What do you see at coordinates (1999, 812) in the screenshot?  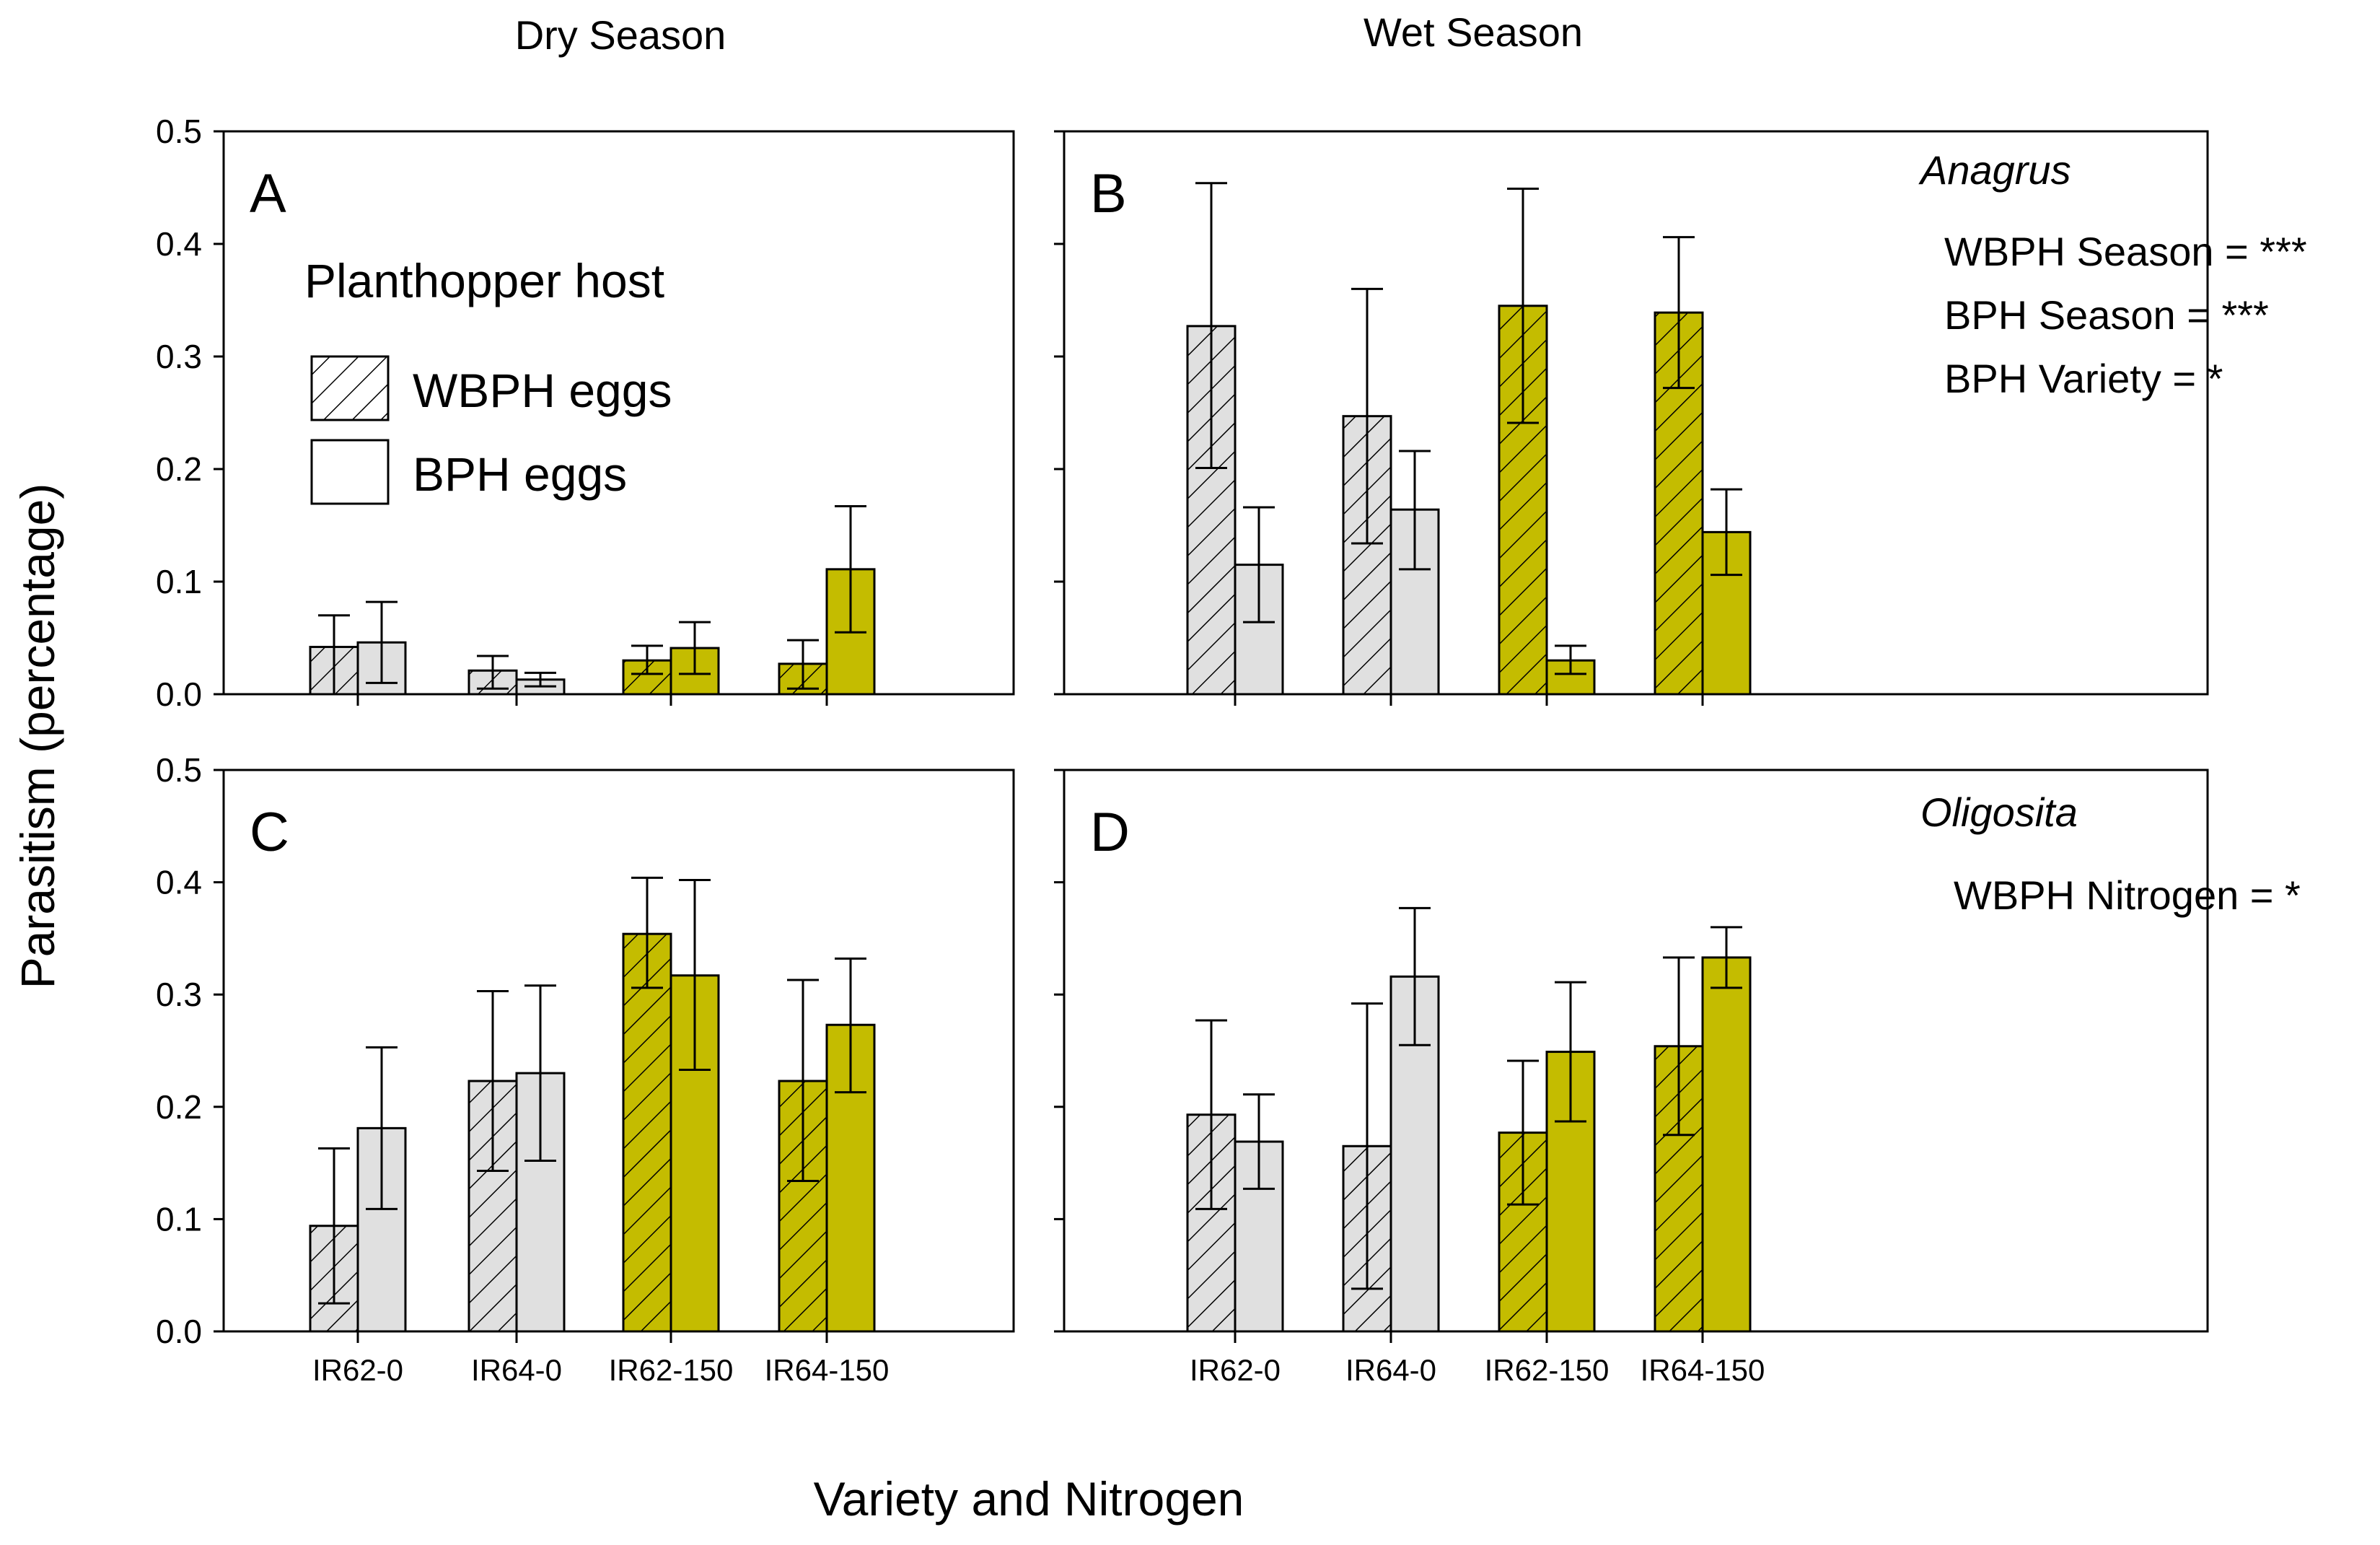 I see `annotation-genus-oligosita: Oligosita` at bounding box center [1999, 812].